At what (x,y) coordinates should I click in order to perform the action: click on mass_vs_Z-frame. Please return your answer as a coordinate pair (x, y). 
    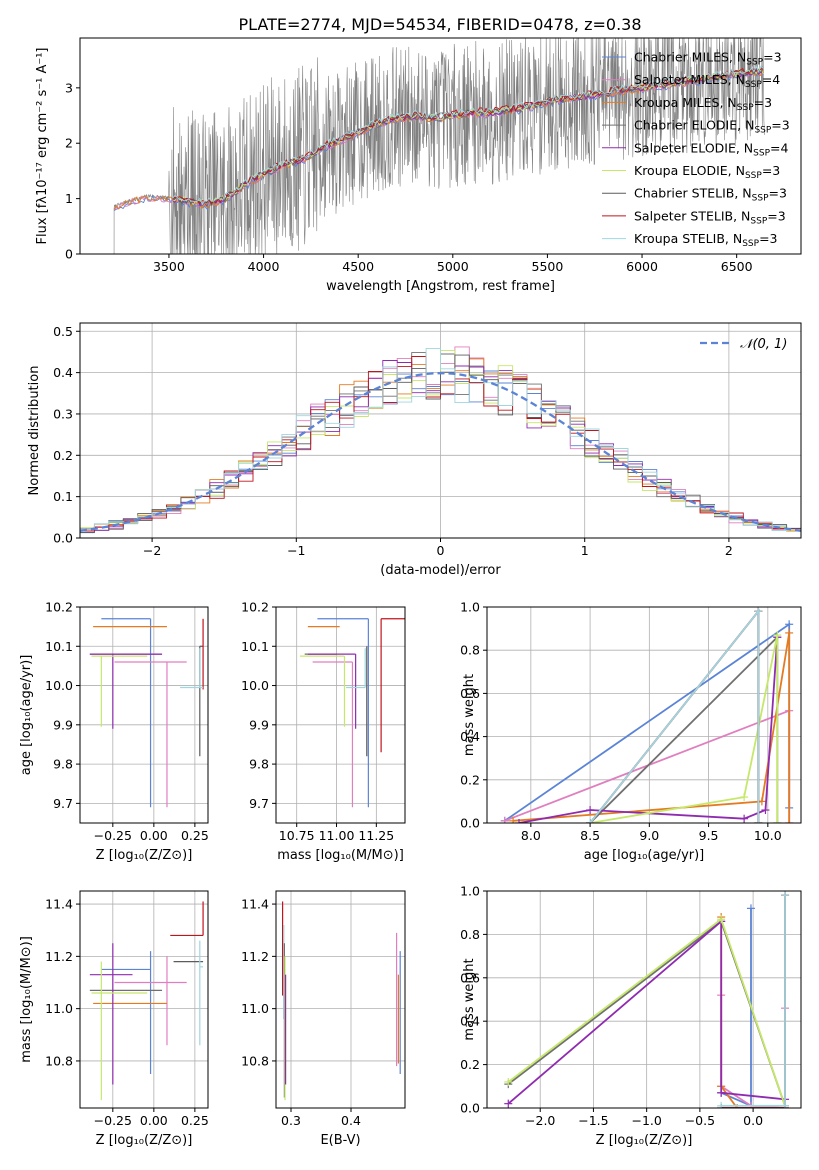
    Looking at the image, I should click on (144, 999).